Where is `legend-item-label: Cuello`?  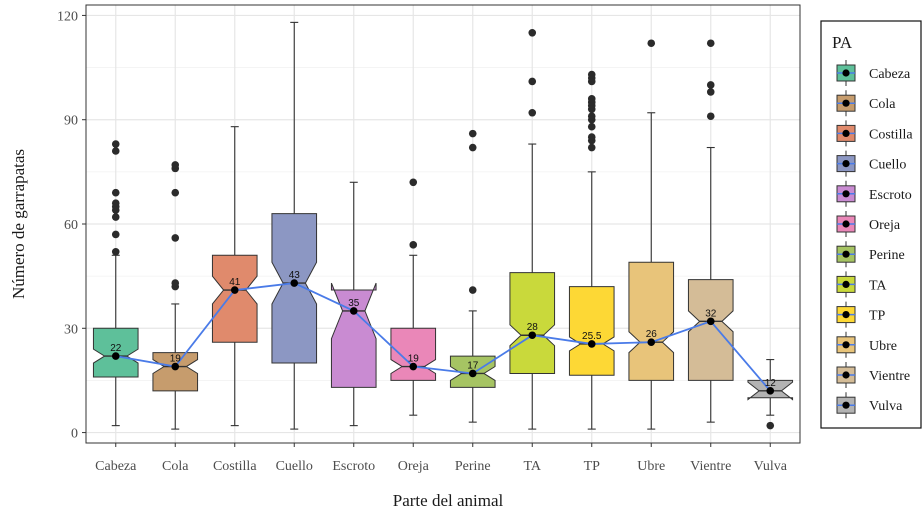 legend-item-label: Cuello is located at coordinates (887, 165).